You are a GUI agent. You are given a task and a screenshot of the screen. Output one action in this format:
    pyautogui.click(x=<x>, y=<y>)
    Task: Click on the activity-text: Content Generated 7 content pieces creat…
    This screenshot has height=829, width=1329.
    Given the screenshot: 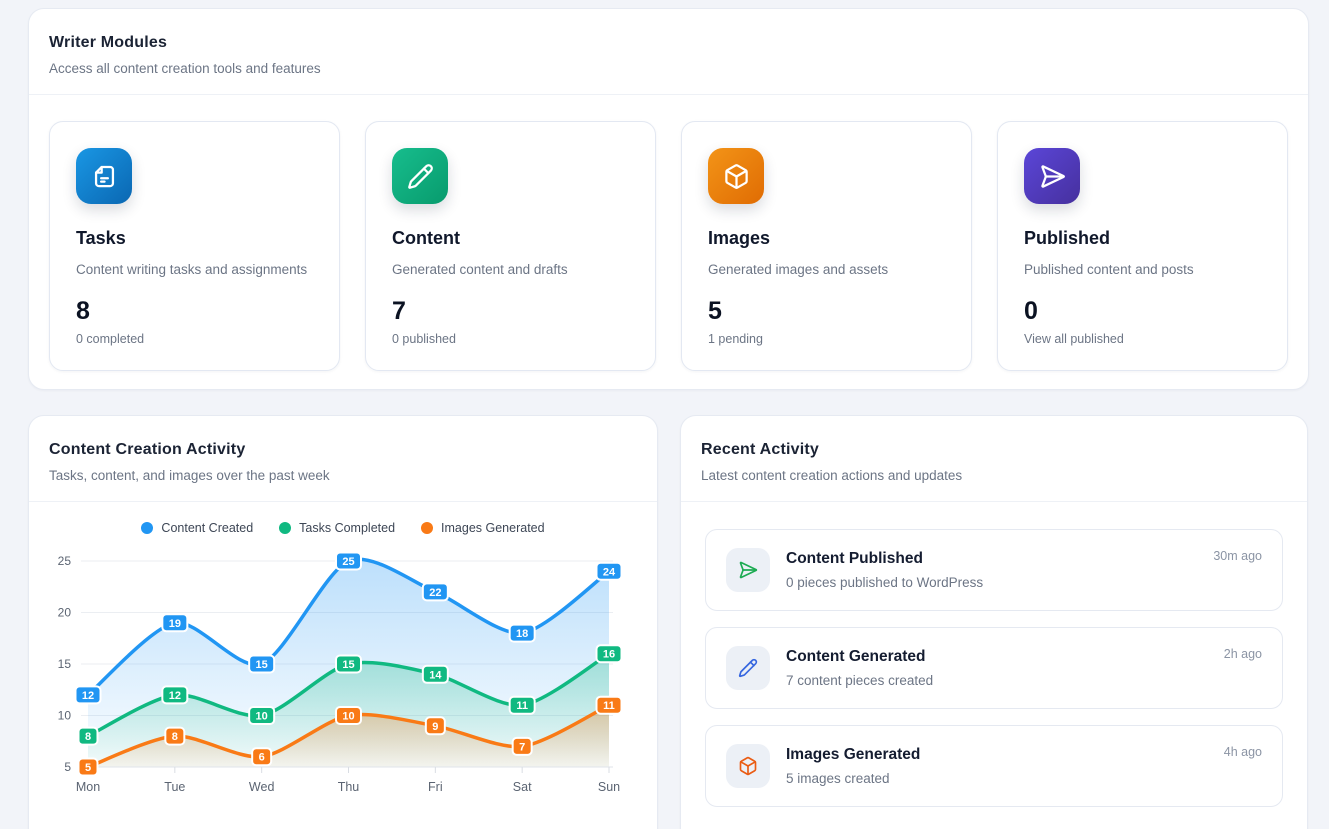 What is the action you would take?
    pyautogui.click(x=997, y=668)
    